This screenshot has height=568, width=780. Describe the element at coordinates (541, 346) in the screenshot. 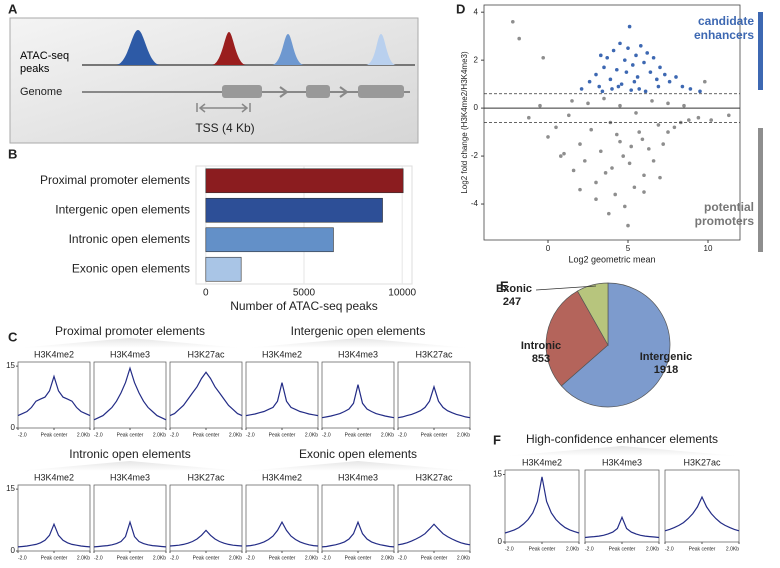

I see `slice-label: Intronic` at that location.